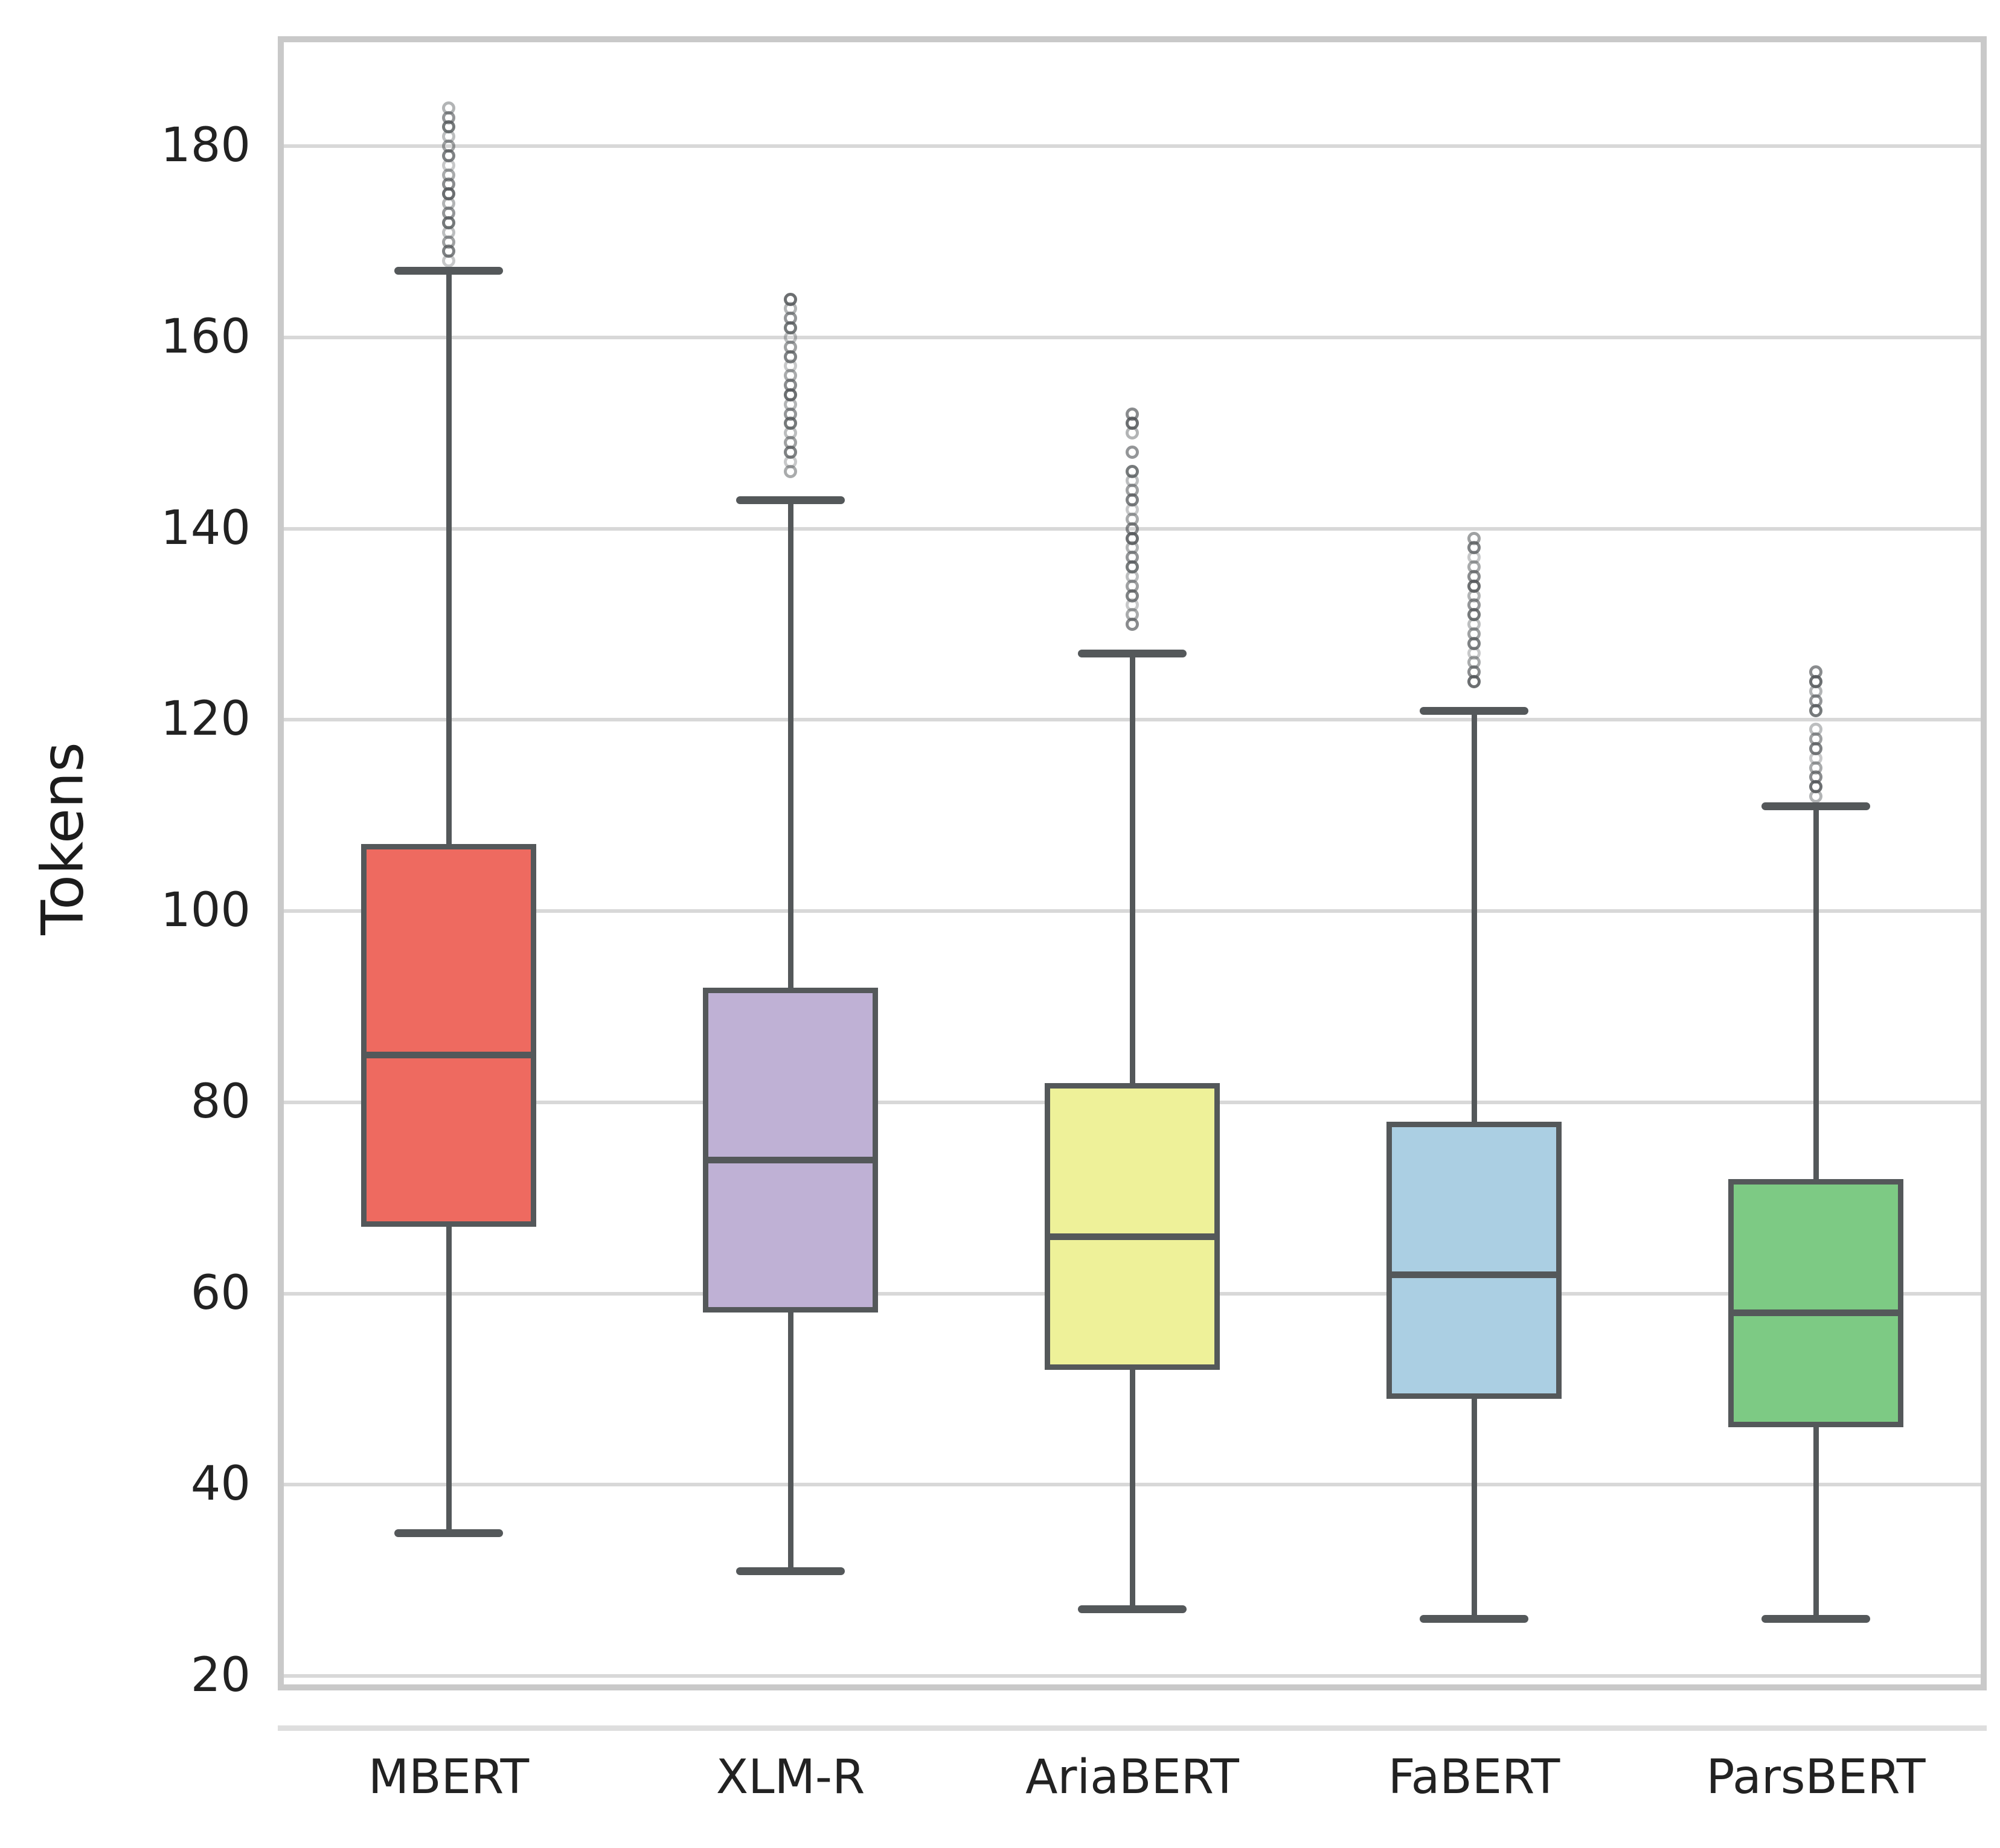  What do you see at coordinates (790, 1441) in the screenshot?
I see `lower-whisker-XLM-R` at bounding box center [790, 1441].